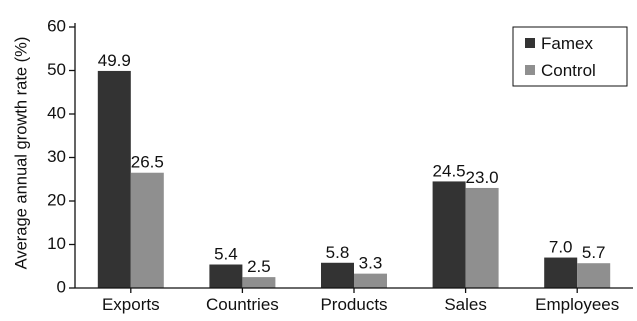 The image size is (637, 321). Describe the element at coordinates (114, 60) in the screenshot. I see `data-label-famex-exports: 49.9` at that location.